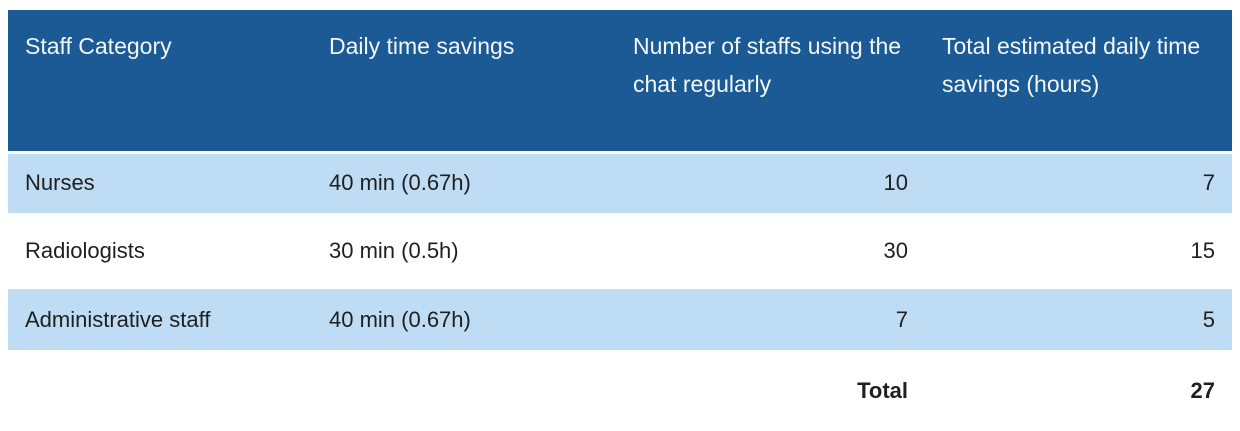  I want to click on cell-daily-time-savings: 30 min (0.5h), so click(464, 251).